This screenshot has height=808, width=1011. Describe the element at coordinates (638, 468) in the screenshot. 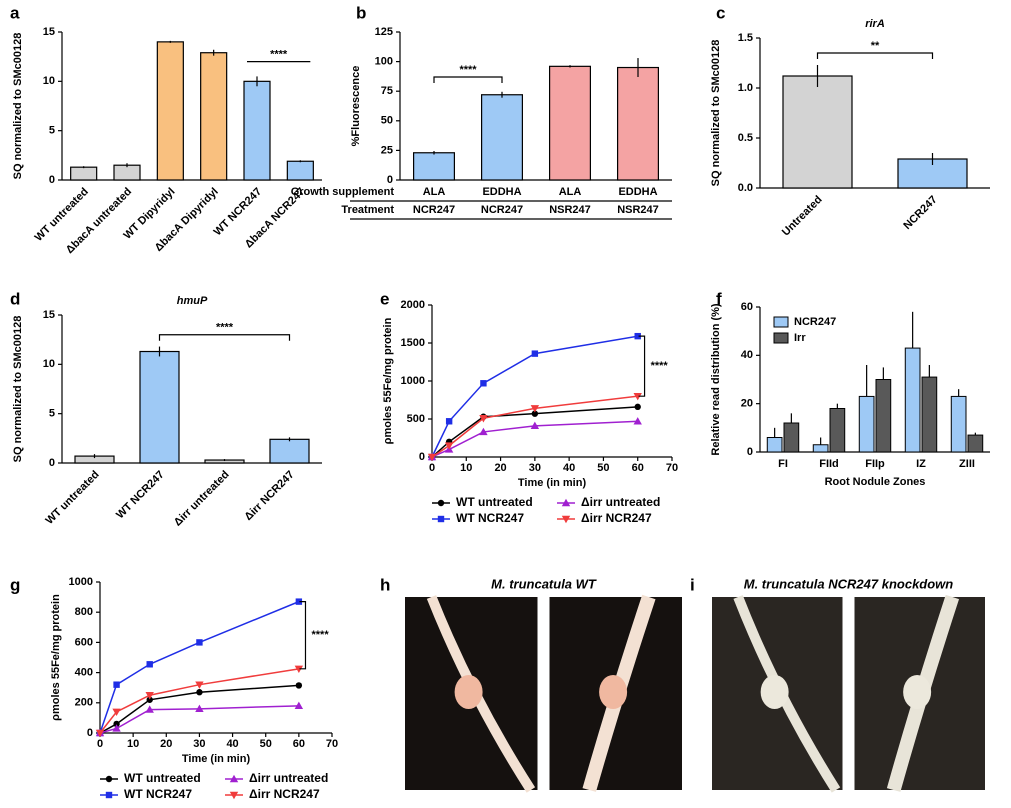

I see `x-tick-label: 60` at that location.